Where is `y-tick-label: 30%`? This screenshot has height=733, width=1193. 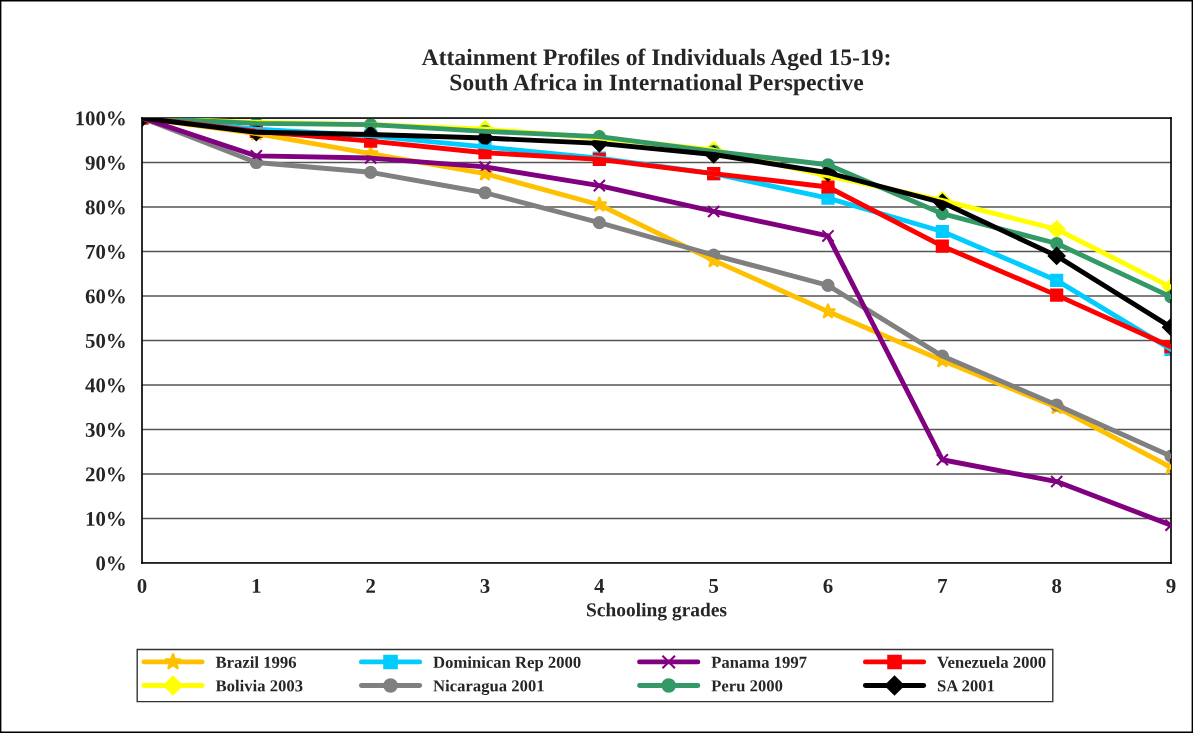
y-tick-label: 30% is located at coordinates (105, 429).